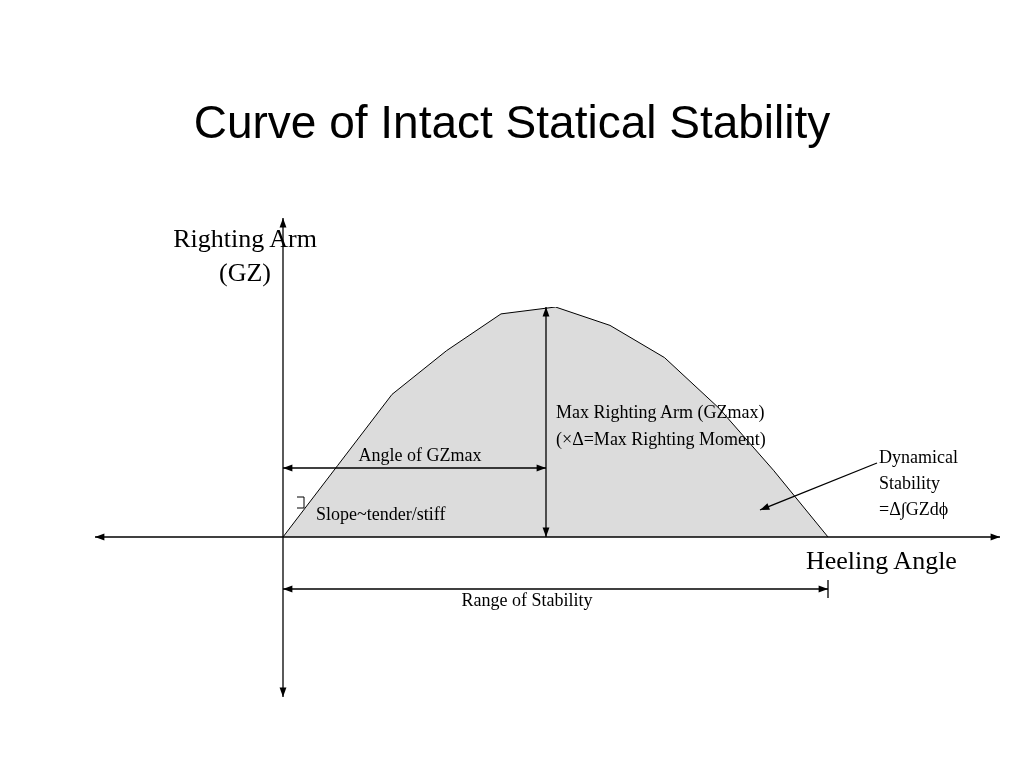 This screenshot has height=768, width=1024. What do you see at coordinates (527, 600) in the screenshot?
I see `text: Range of Stability` at bounding box center [527, 600].